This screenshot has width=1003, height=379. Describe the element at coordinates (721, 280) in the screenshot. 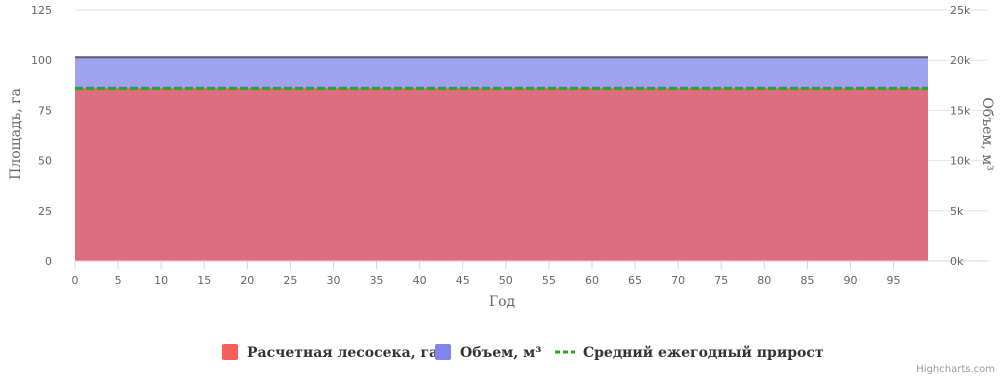

I see `x-tick-label: 75` at that location.